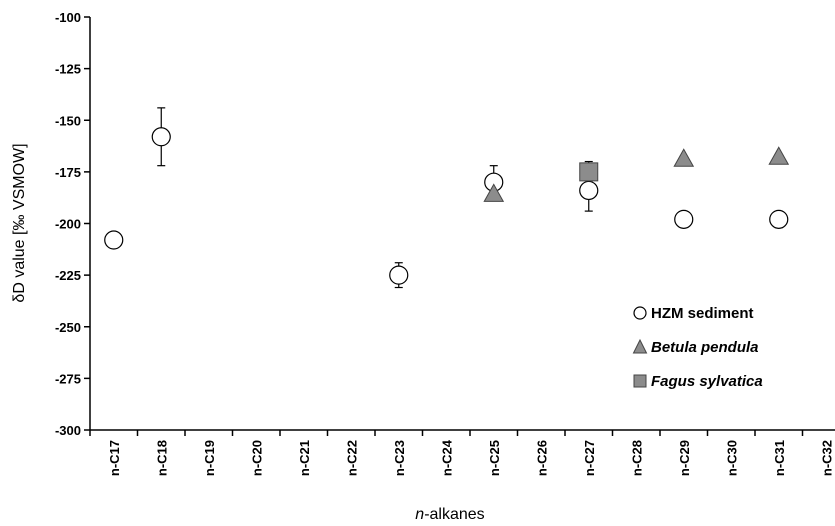 The image size is (835, 526). I want to click on y-axis-ticks: -100 -125 -150 -175 -200 -225 -250 -275 -300, so click(72, 224).